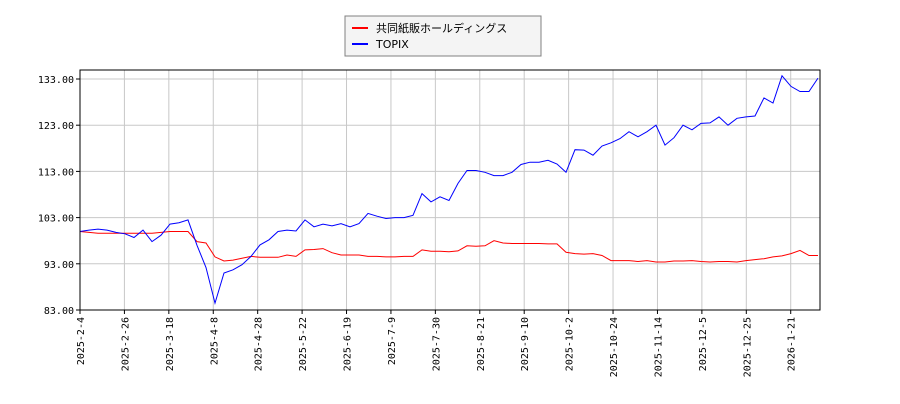 The width and height of the screenshot is (900, 404). I want to click on x-tick-label: 2025-8-21, so click(481, 344).